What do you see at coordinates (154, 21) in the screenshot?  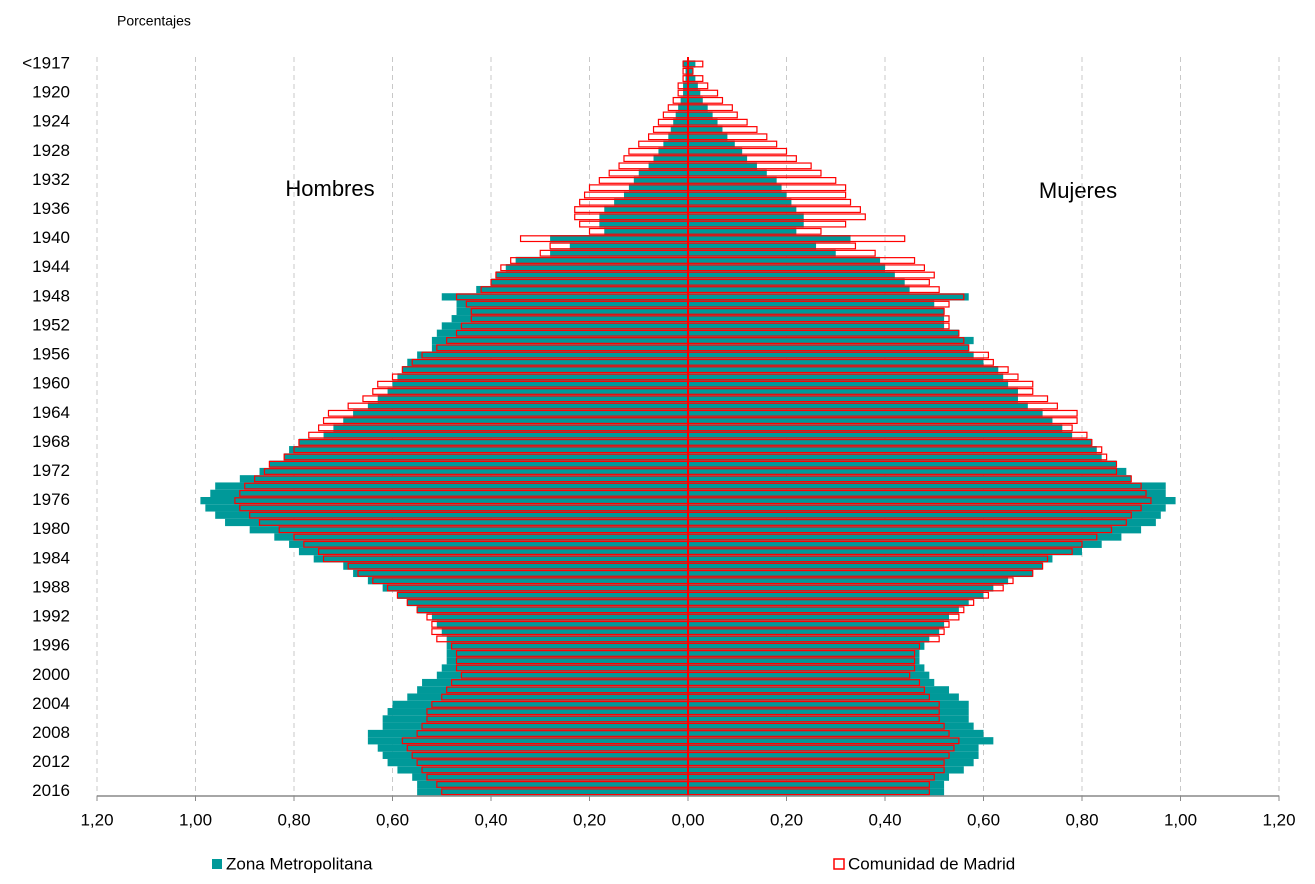 I see `axis-label: Porcentajes` at bounding box center [154, 21].